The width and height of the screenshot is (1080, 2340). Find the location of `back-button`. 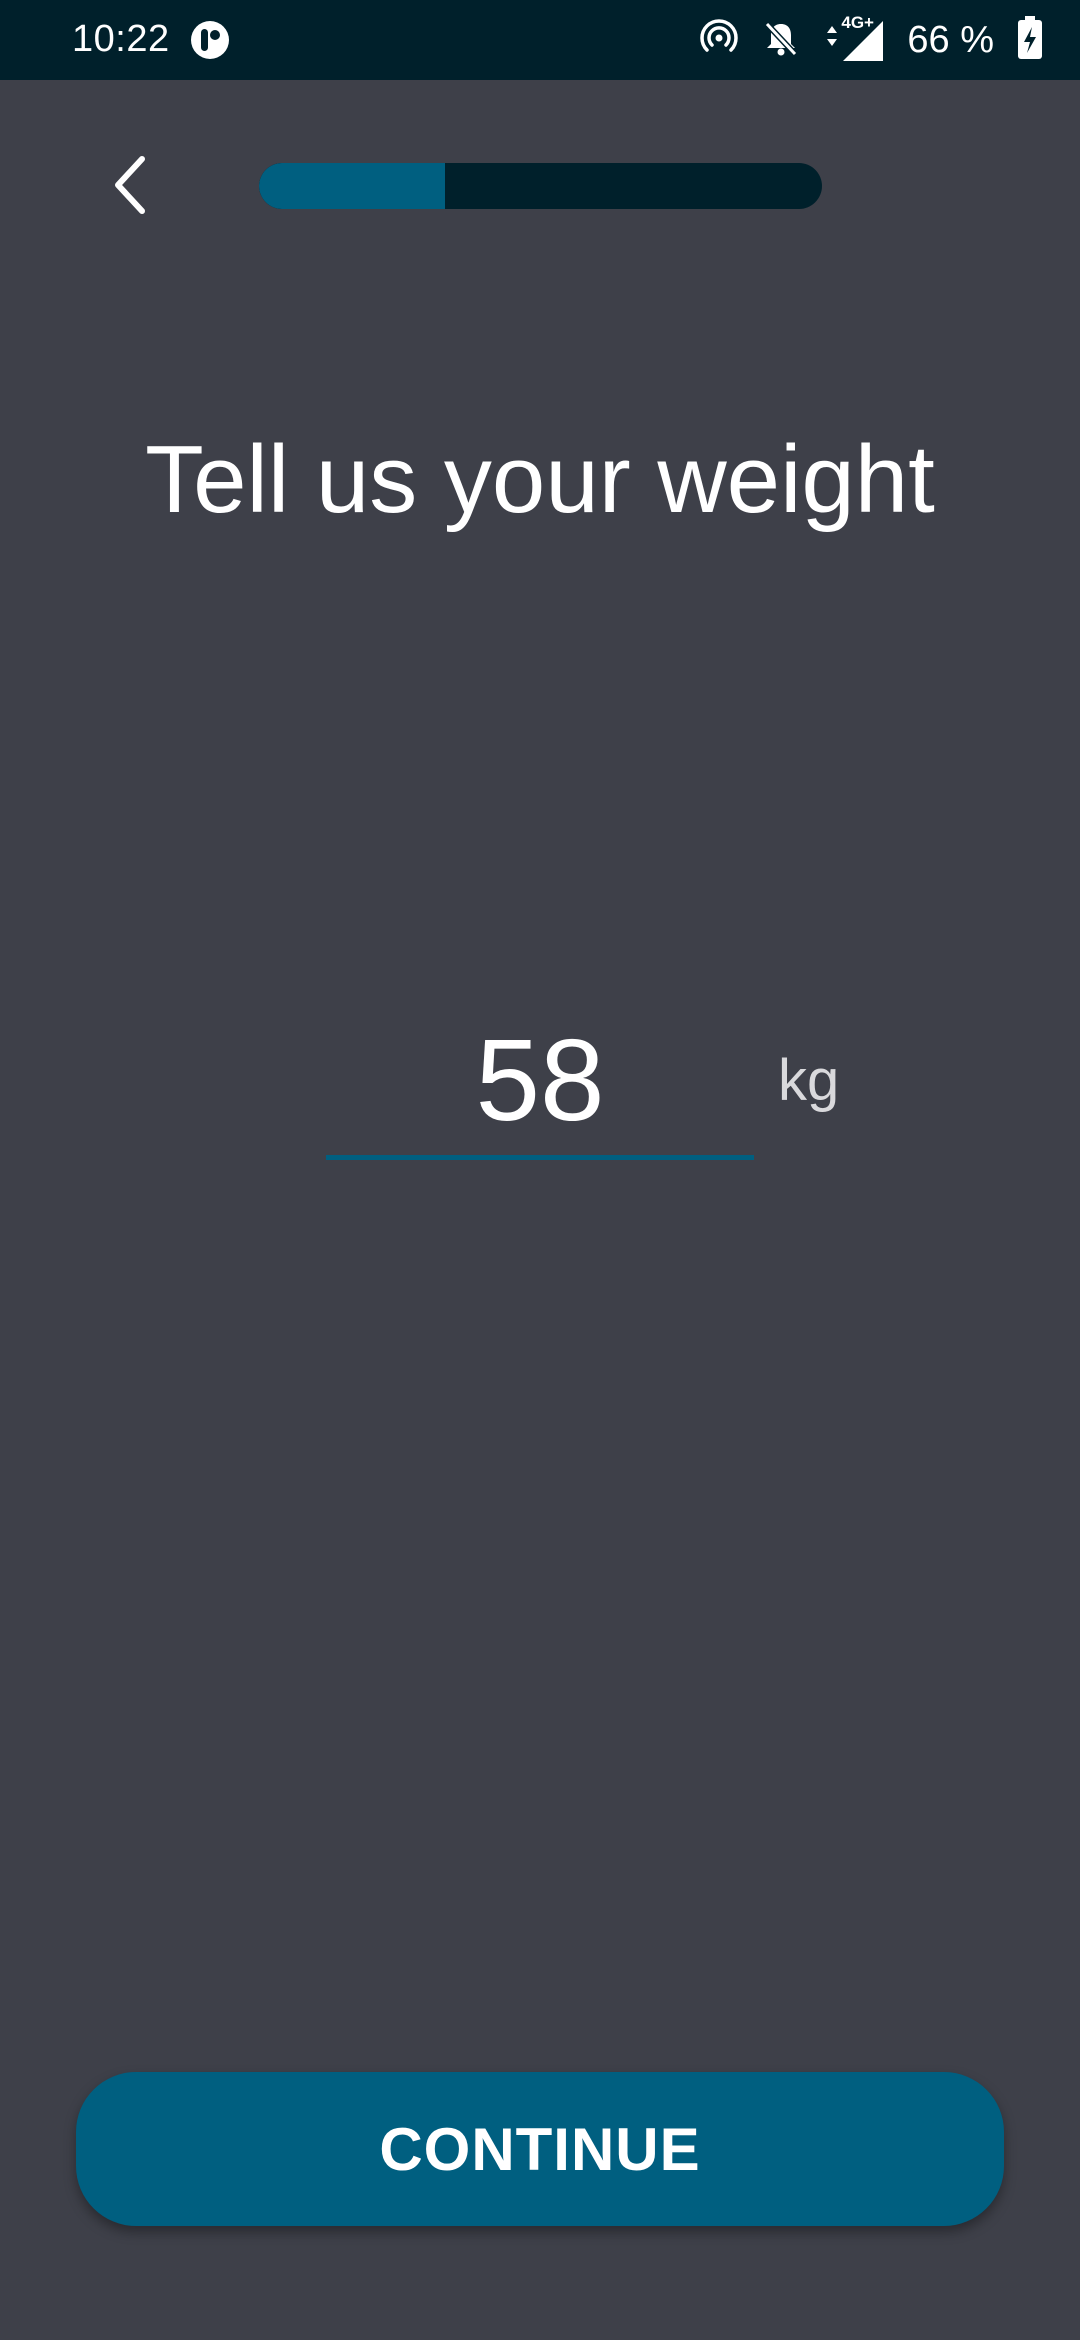

back-button is located at coordinates (130, 187).